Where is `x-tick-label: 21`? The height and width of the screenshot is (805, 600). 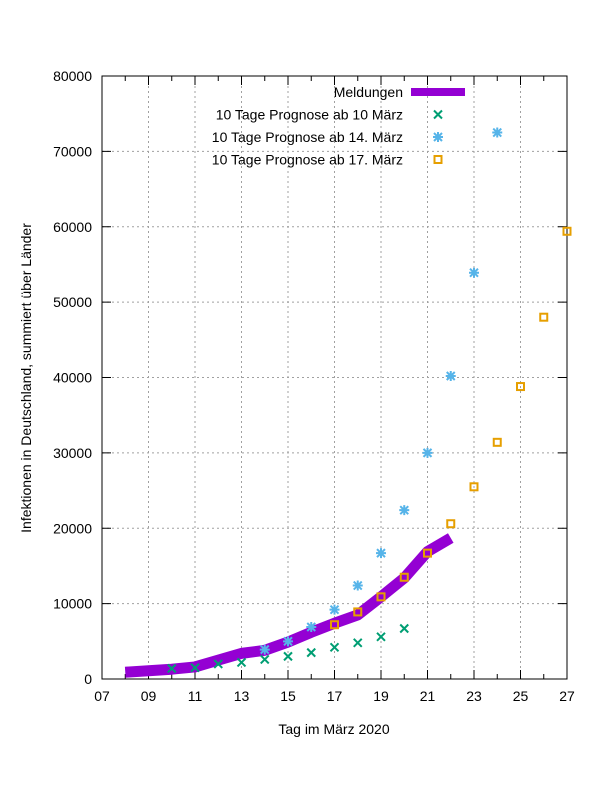
x-tick-label: 21 is located at coordinates (428, 696).